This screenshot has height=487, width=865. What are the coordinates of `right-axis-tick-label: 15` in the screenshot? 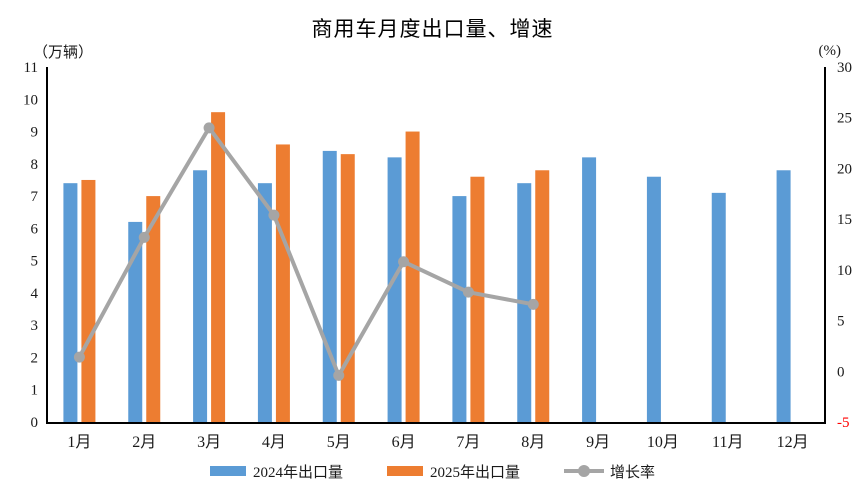 It's located at (844, 220).